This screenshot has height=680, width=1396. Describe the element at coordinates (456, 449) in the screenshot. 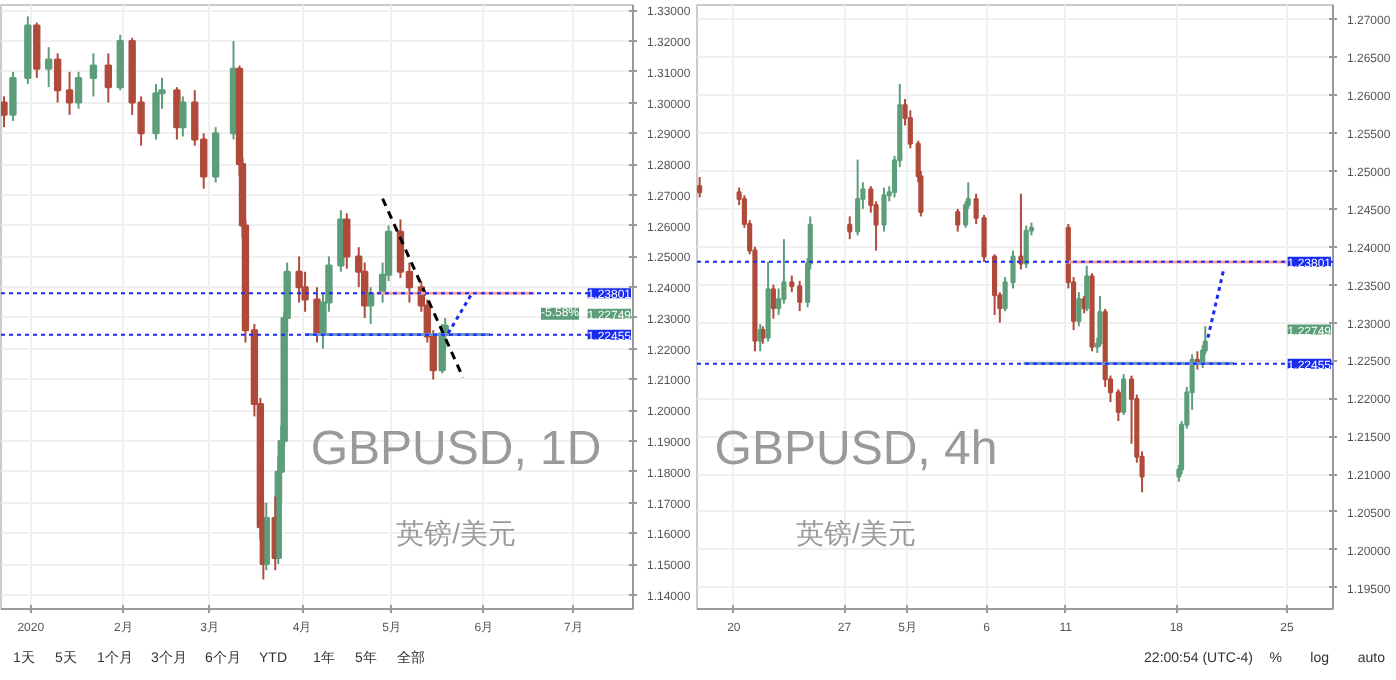

I see `annotation: GBPUSD, 1D` at that location.